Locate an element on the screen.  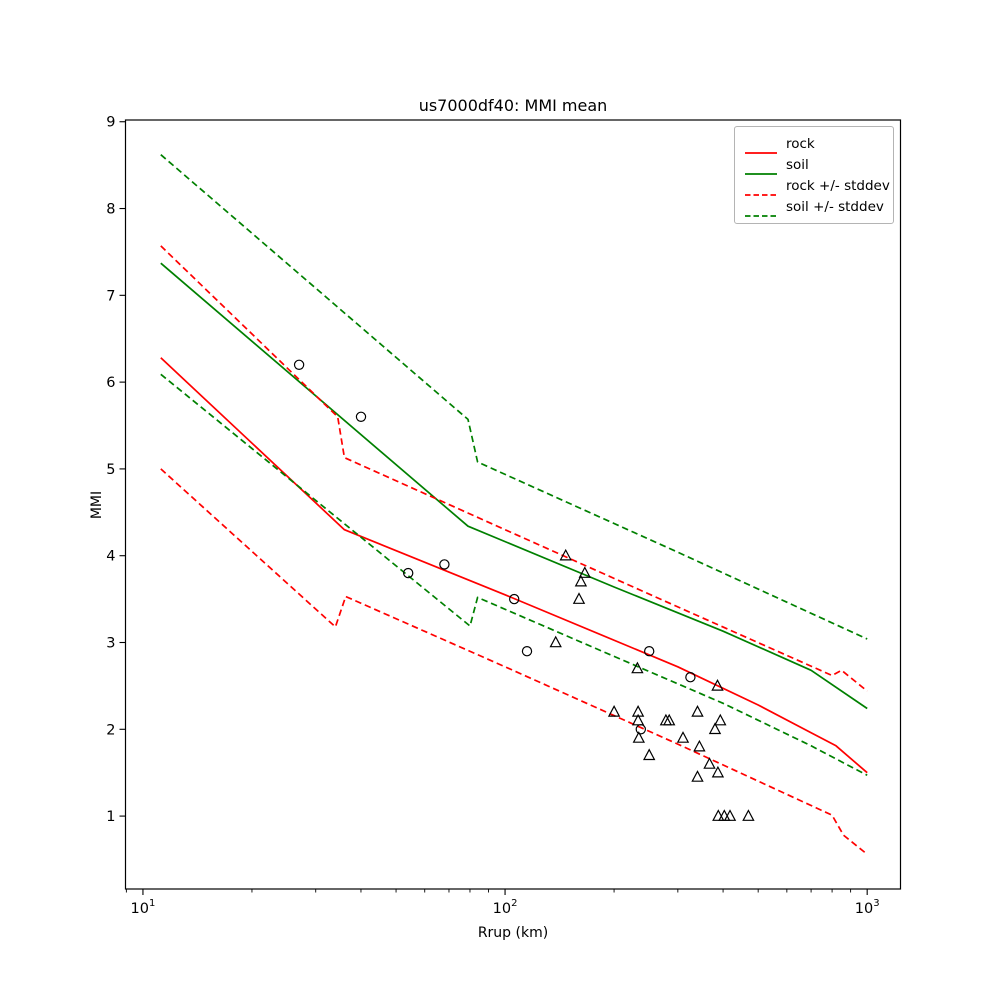
x-tick-label: 10² is located at coordinates (505, 907).